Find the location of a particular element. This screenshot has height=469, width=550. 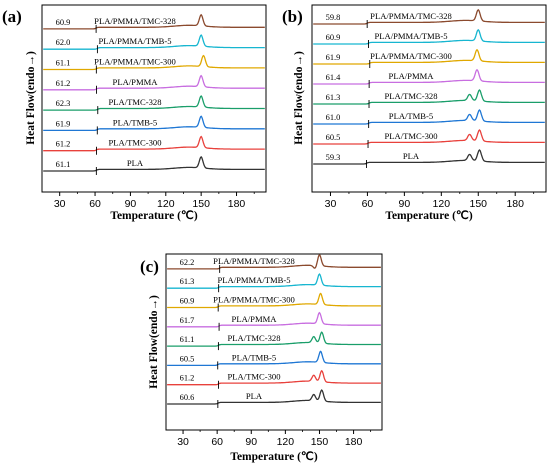

panel-letter: (b) is located at coordinates (292, 16).